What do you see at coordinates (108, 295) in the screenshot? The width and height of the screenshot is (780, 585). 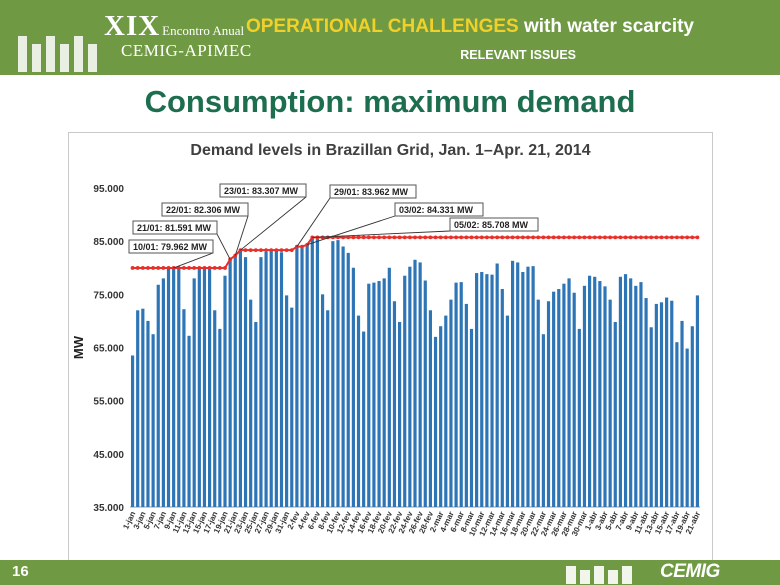 I see `y-tick-label: 75.000` at bounding box center [108, 295].